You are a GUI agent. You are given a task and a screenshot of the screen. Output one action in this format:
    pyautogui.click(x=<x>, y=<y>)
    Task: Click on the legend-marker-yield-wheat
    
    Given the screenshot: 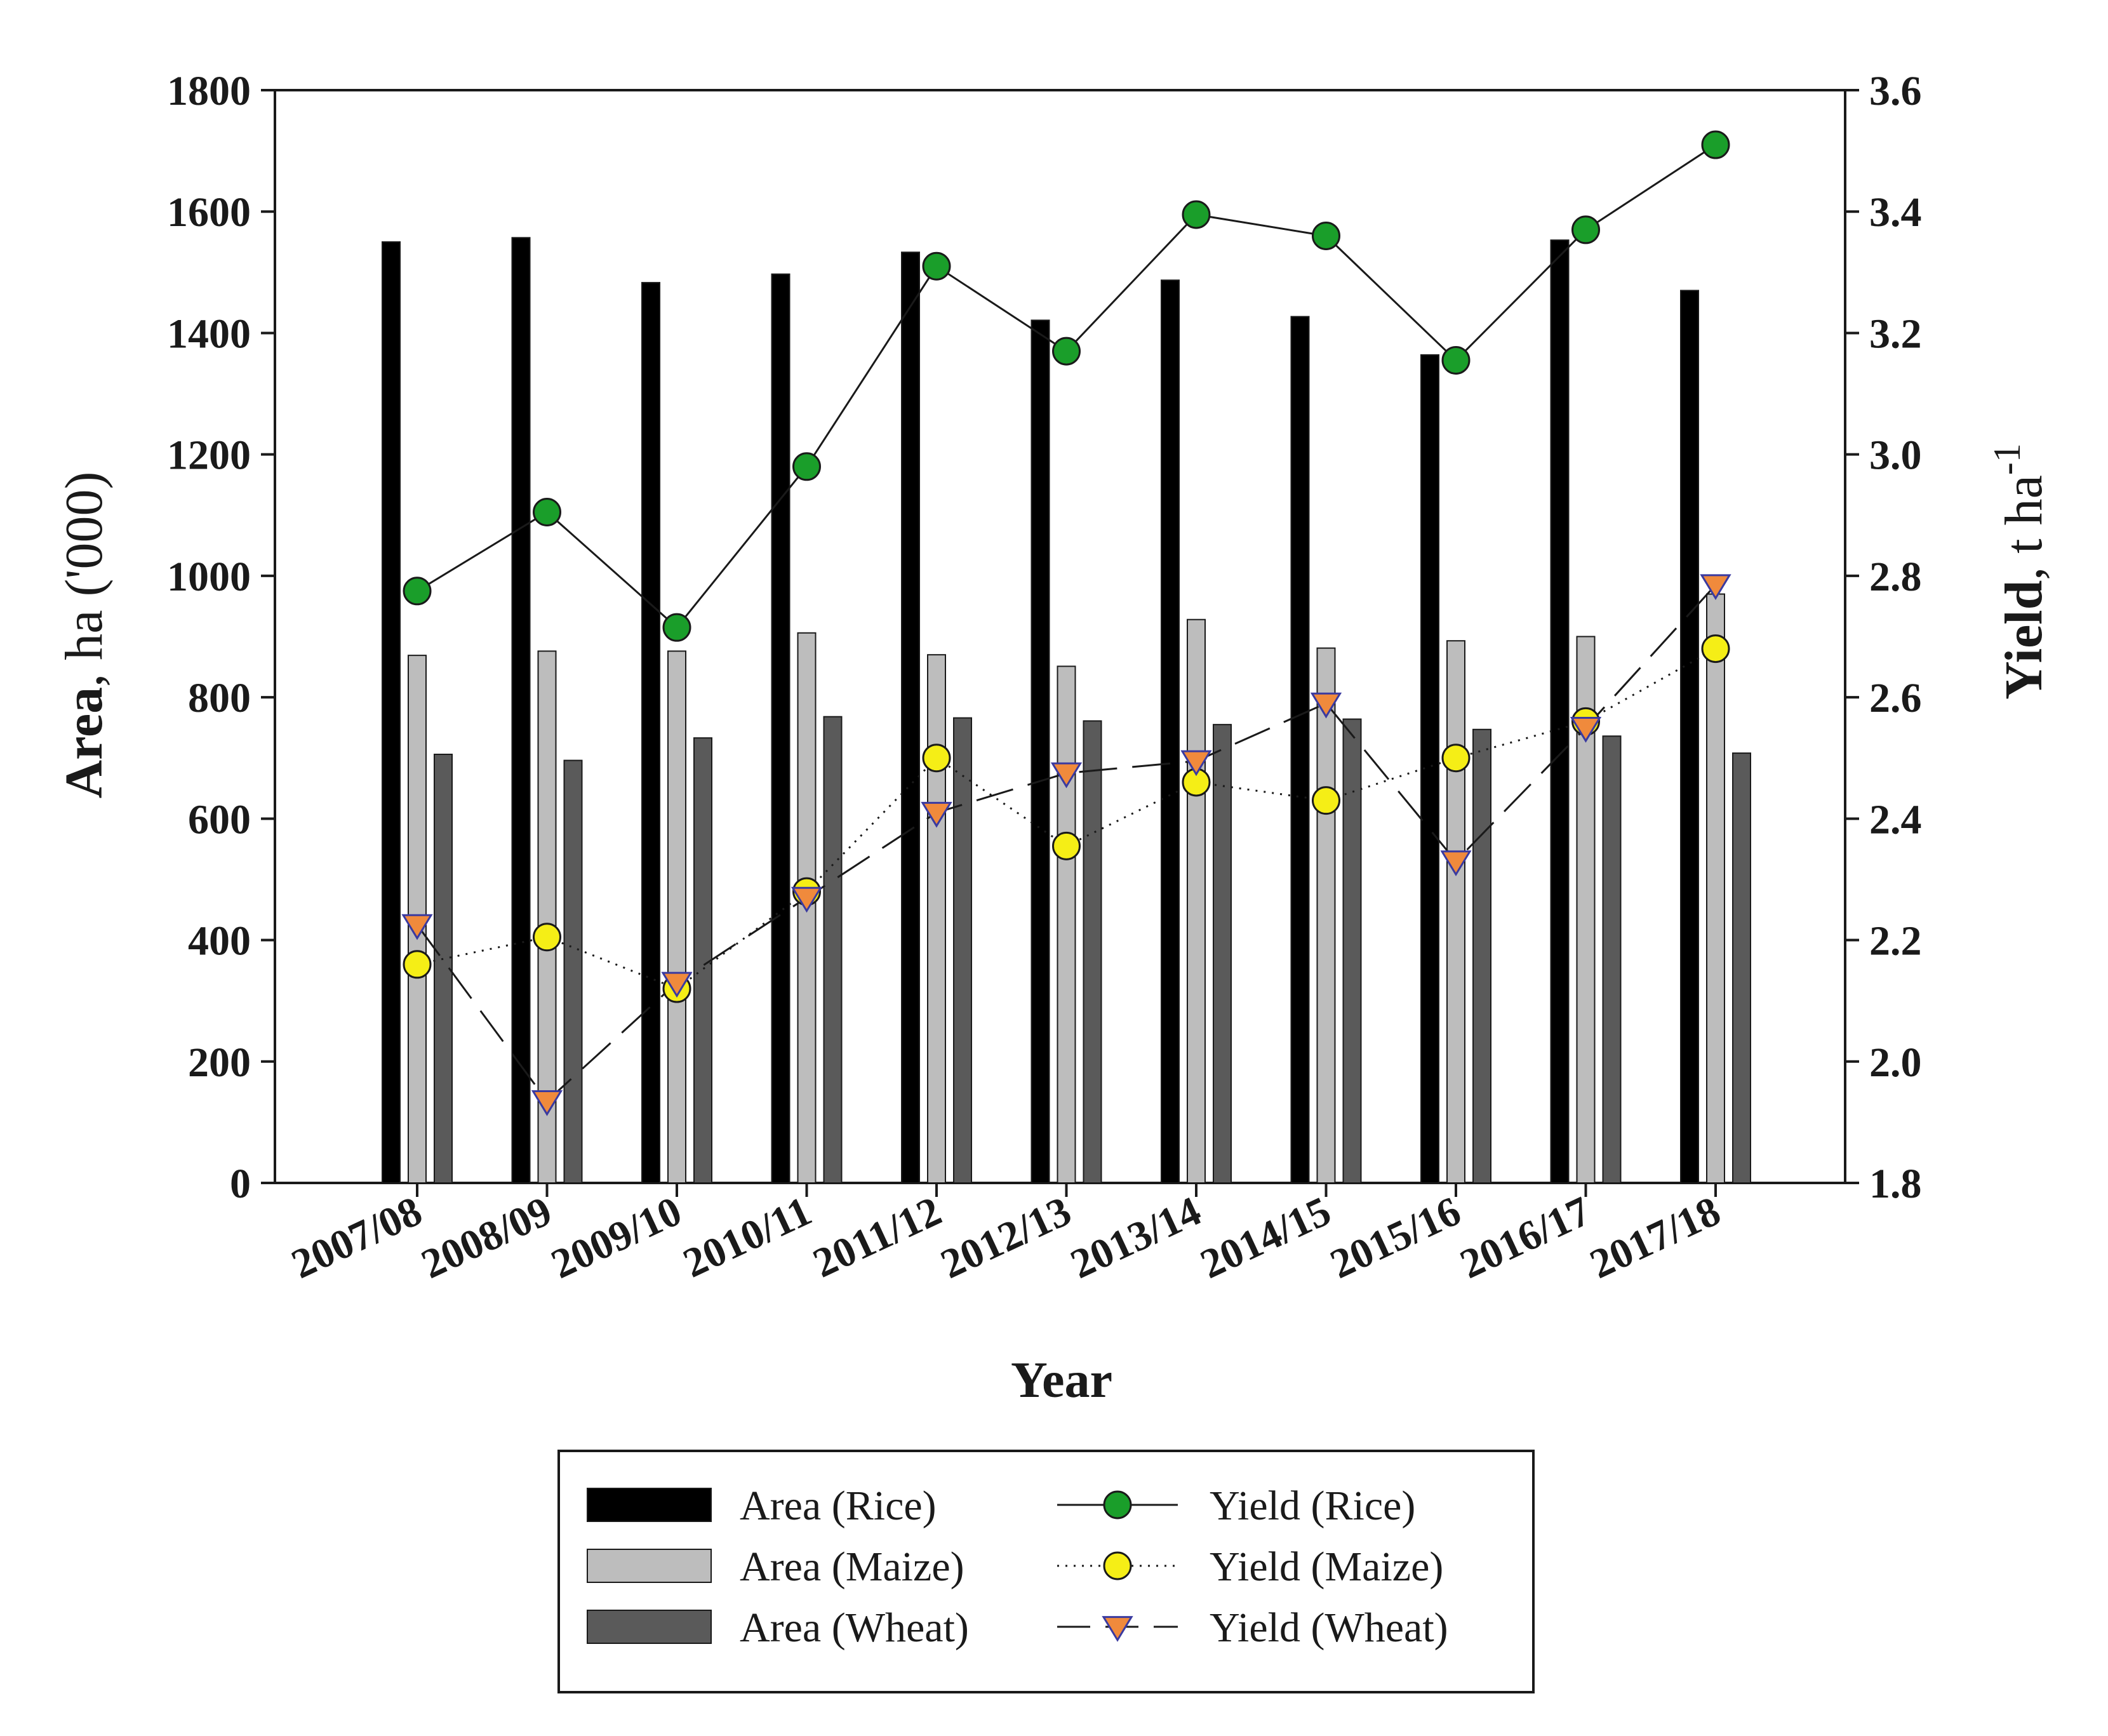 What is the action you would take?
    pyautogui.click(x=1117, y=1629)
    